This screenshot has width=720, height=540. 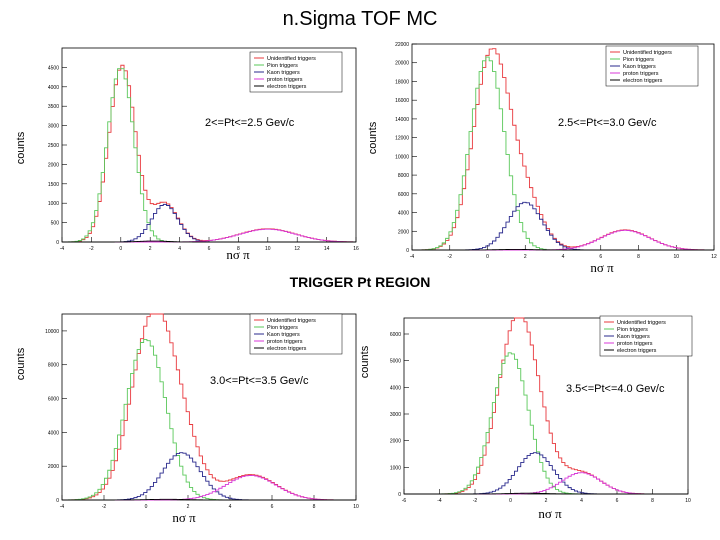 I want to click on y-tick-label: 3500, so click(x=53, y=107).